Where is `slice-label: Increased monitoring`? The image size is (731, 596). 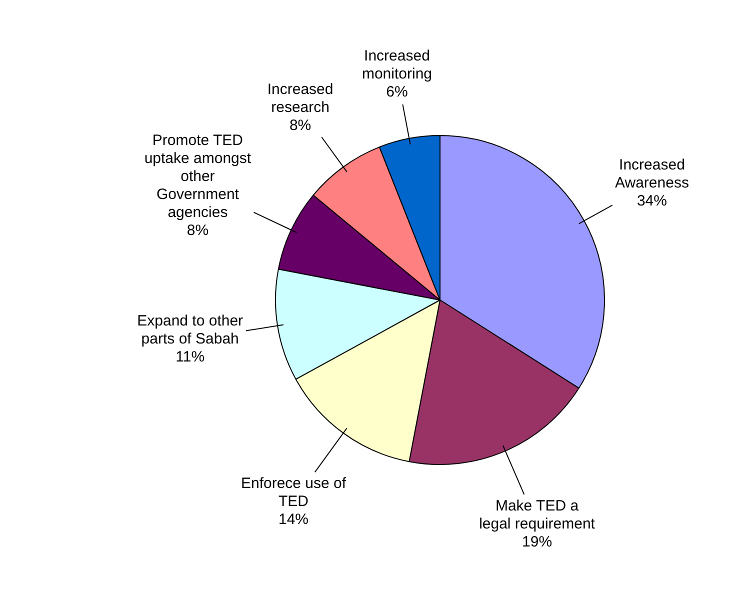 slice-label: Increased monitoring is located at coordinates (397, 65).